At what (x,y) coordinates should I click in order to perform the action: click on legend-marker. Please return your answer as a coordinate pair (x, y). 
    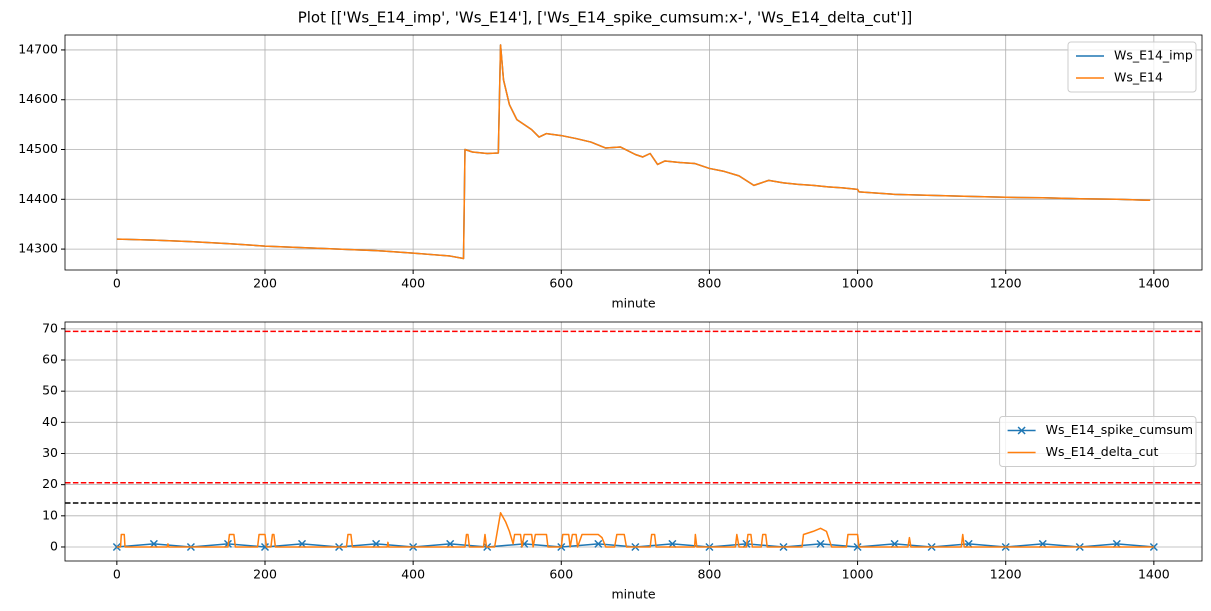
    Looking at the image, I should click on (1021, 430).